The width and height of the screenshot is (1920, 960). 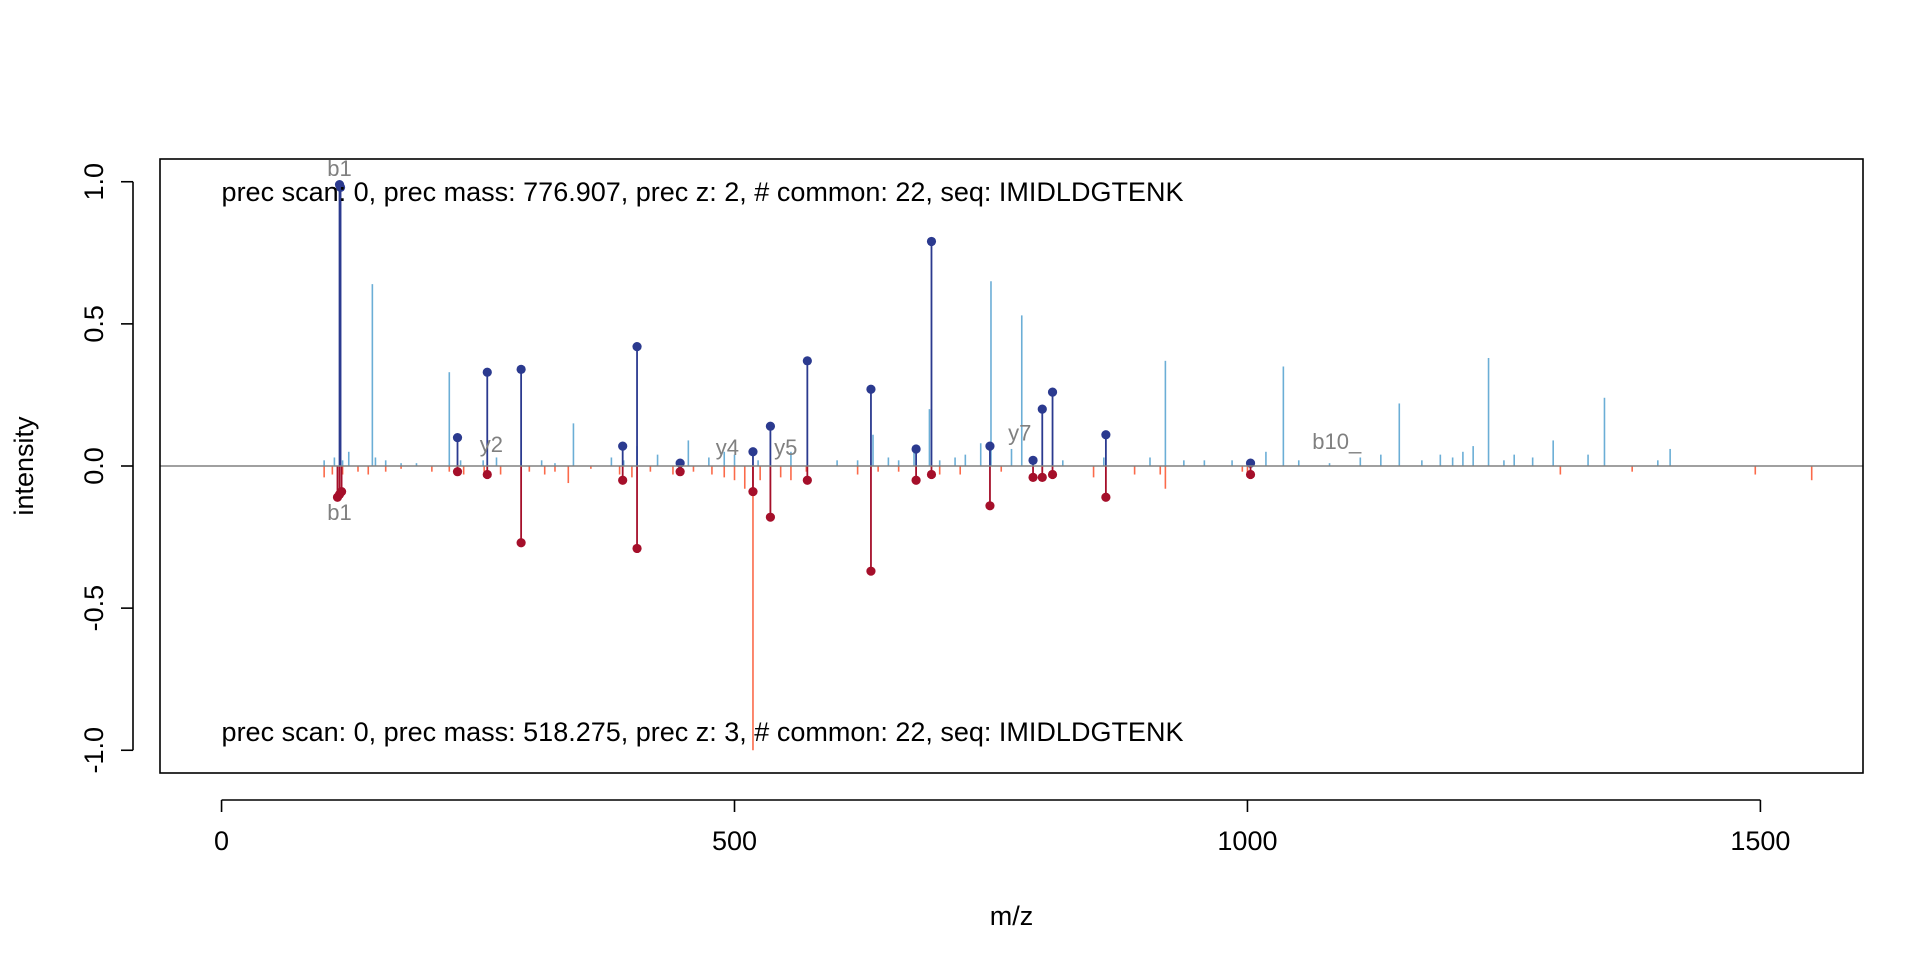 I want to click on x-axis-label: m/z, so click(x=1012, y=916).